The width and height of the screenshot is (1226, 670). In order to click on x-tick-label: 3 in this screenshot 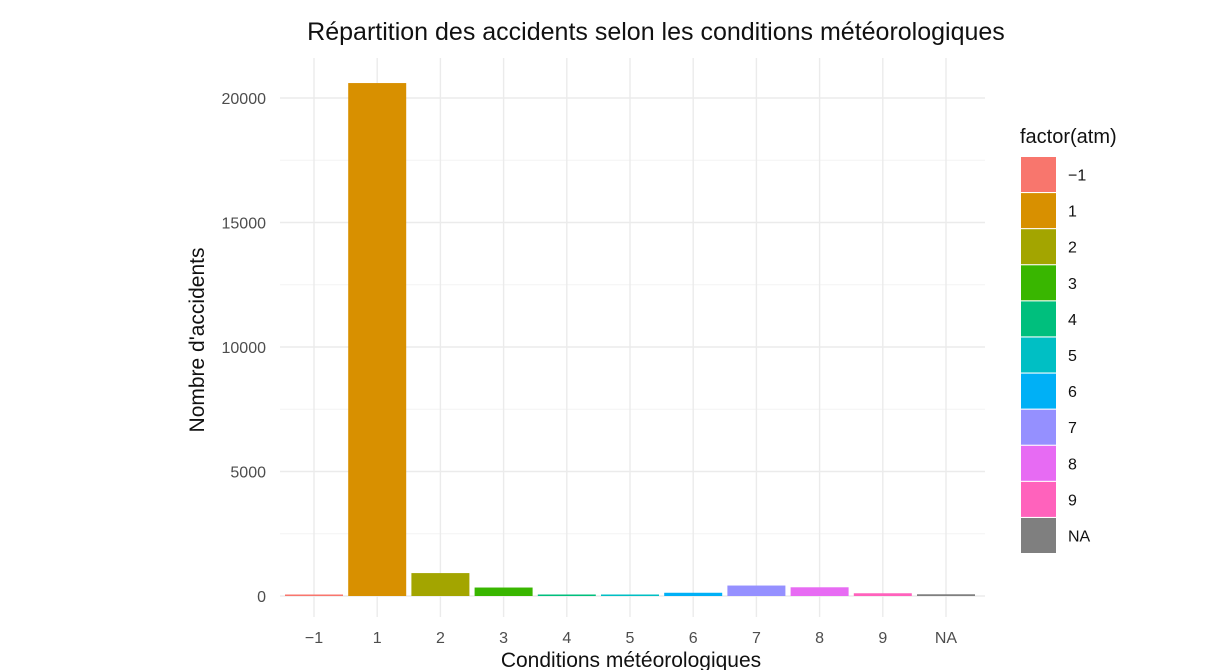, I will do `click(503, 638)`.